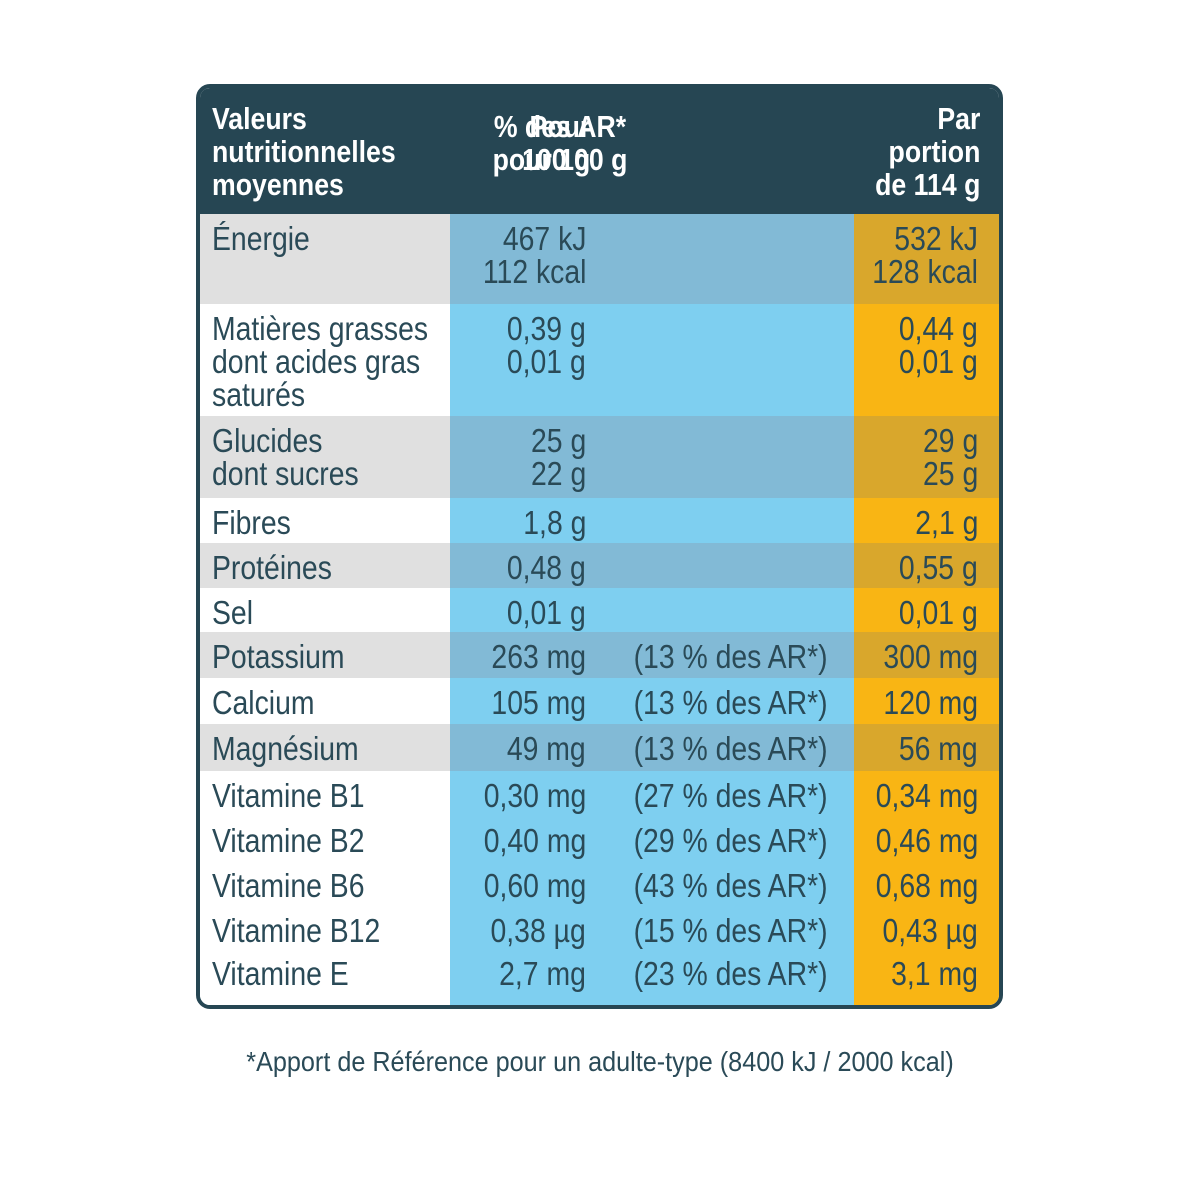 This screenshot has width=1200, height=1200. What do you see at coordinates (938, 567) in the screenshot?
I see `value-per-portion: 0,55 g` at bounding box center [938, 567].